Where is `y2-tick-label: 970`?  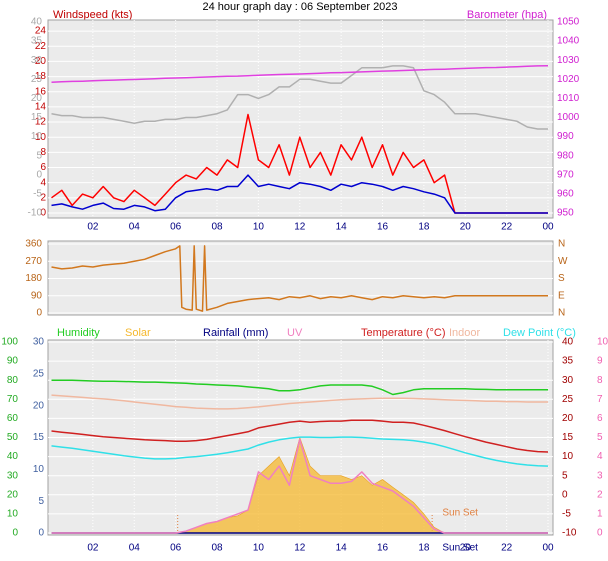
y2-tick-label: 970 is located at coordinates (565, 174).